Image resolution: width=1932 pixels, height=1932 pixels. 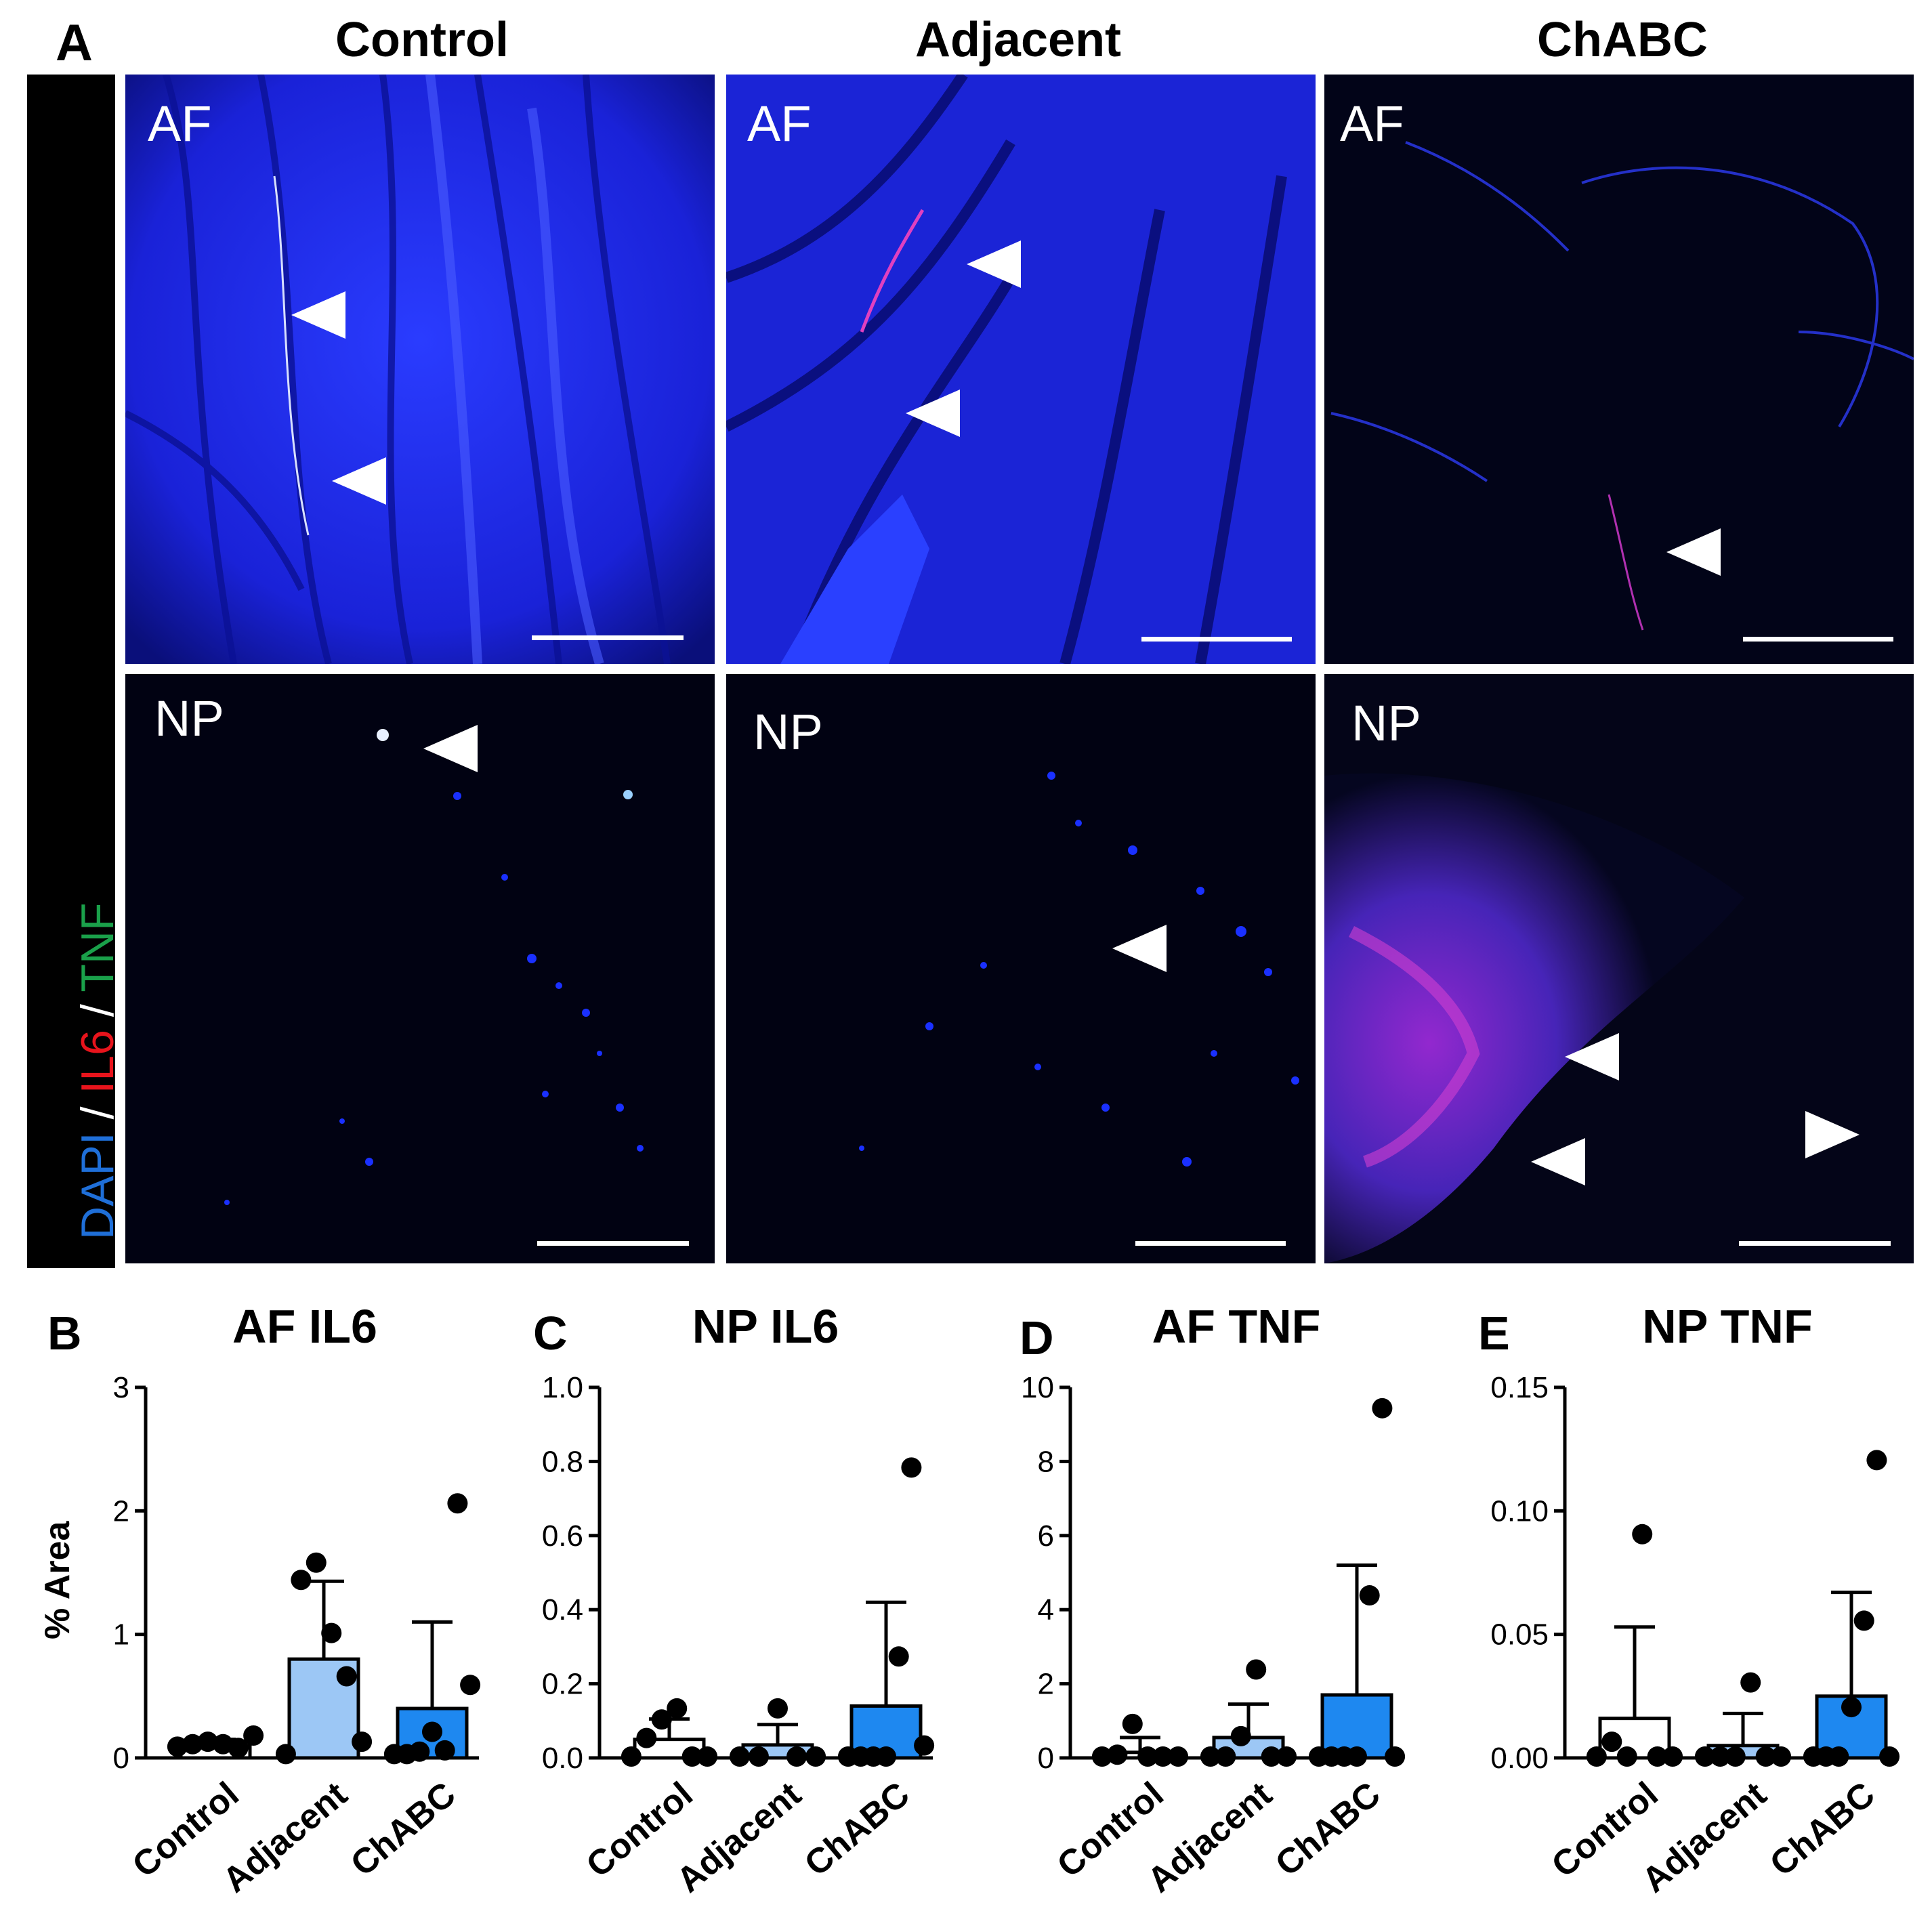 What do you see at coordinates (1037, 1337) in the screenshot?
I see `chart-d-letter: D` at bounding box center [1037, 1337].